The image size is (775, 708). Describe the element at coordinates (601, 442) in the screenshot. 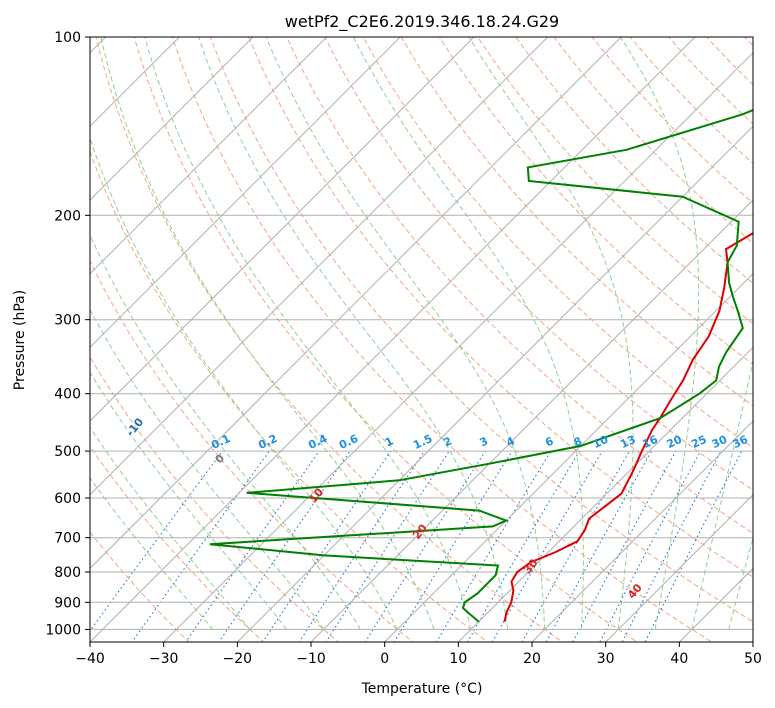

I see `mixing-ratio-label: 10` at that location.